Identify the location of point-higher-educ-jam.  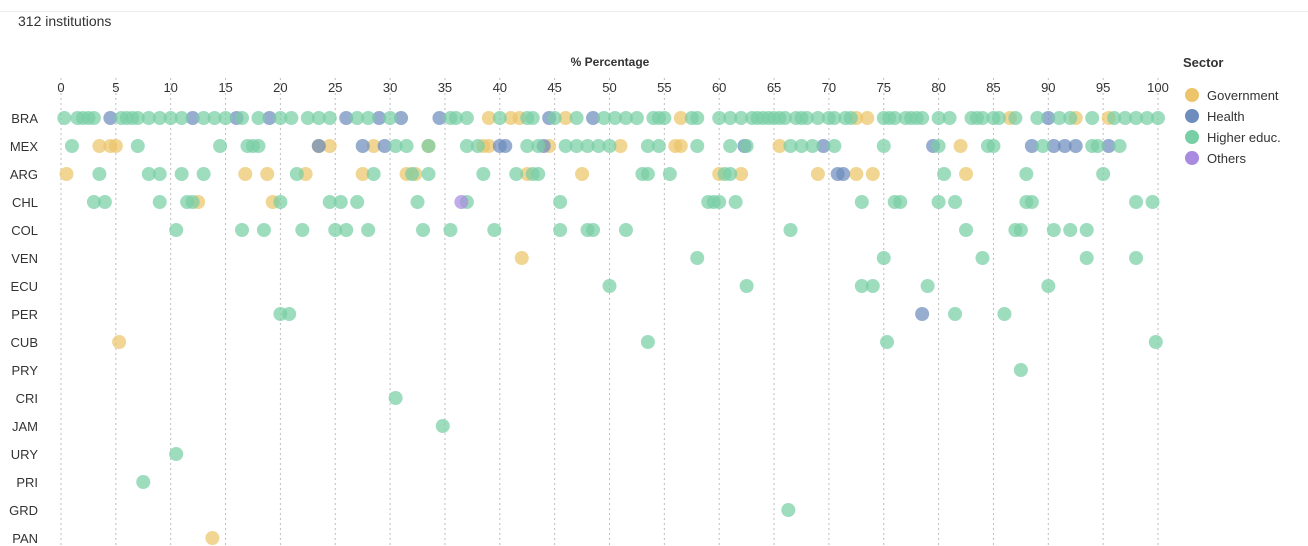
(442, 426).